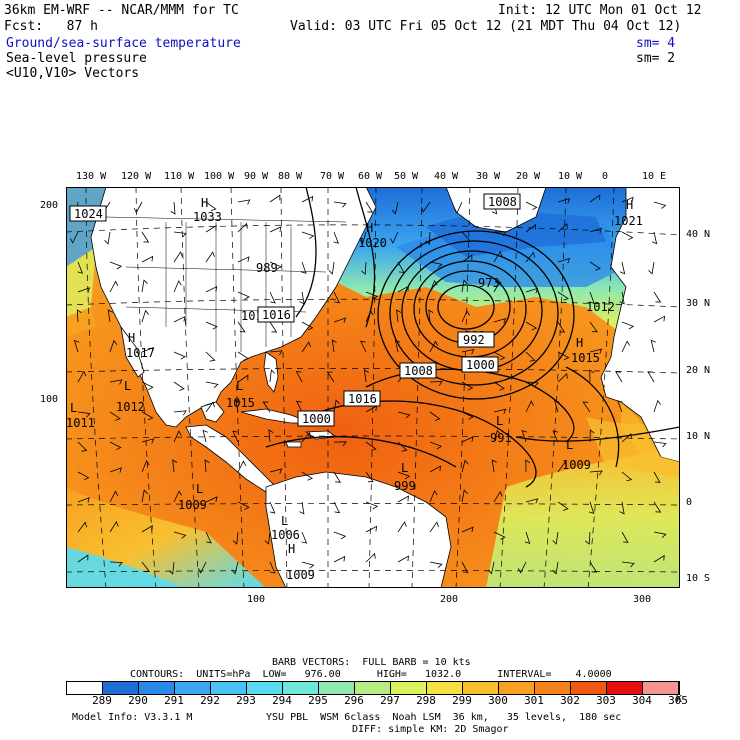 This screenshot has width=740, height=740. What do you see at coordinates (246, 700) in the screenshot?
I see `colorbar-tick-label: 293` at bounding box center [246, 700].